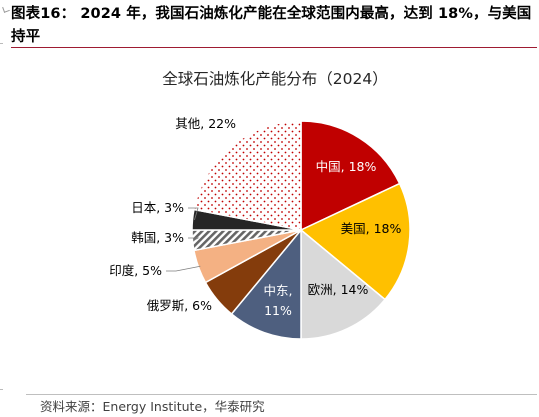  What do you see at coordinates (157, 207) in the screenshot?
I see `slice-label-8: 日本, 3%` at bounding box center [157, 207].